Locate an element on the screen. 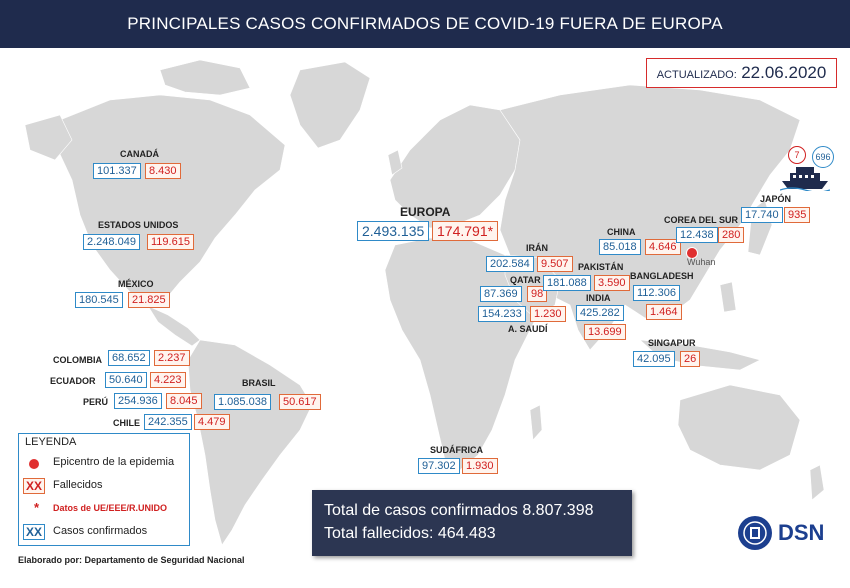 The width and height of the screenshot is (850, 588). country-name-singapur: SINGAPUR is located at coordinates (672, 343).